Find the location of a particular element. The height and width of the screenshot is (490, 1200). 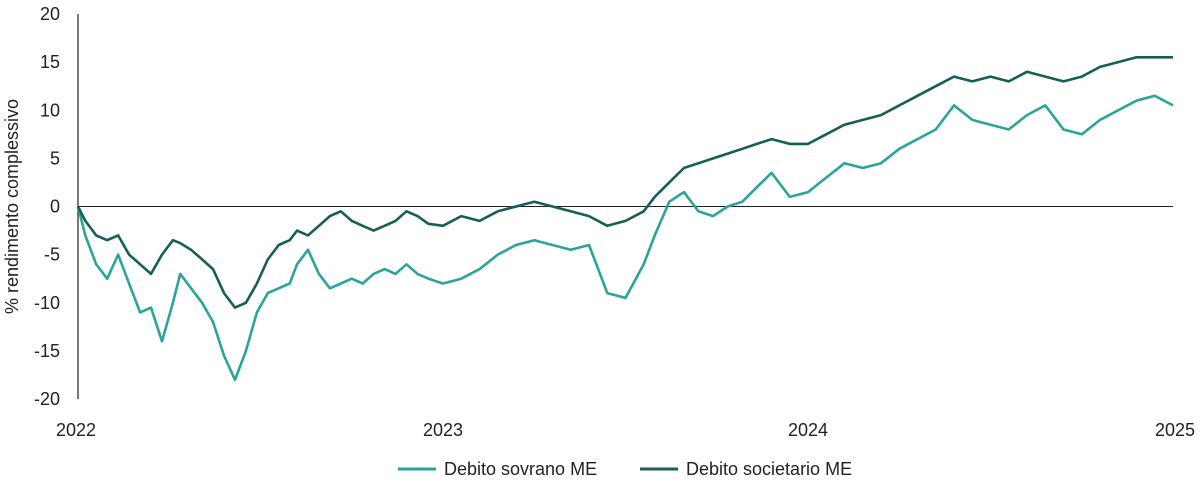

legend-label: Debito societario ME is located at coordinates (769, 469).